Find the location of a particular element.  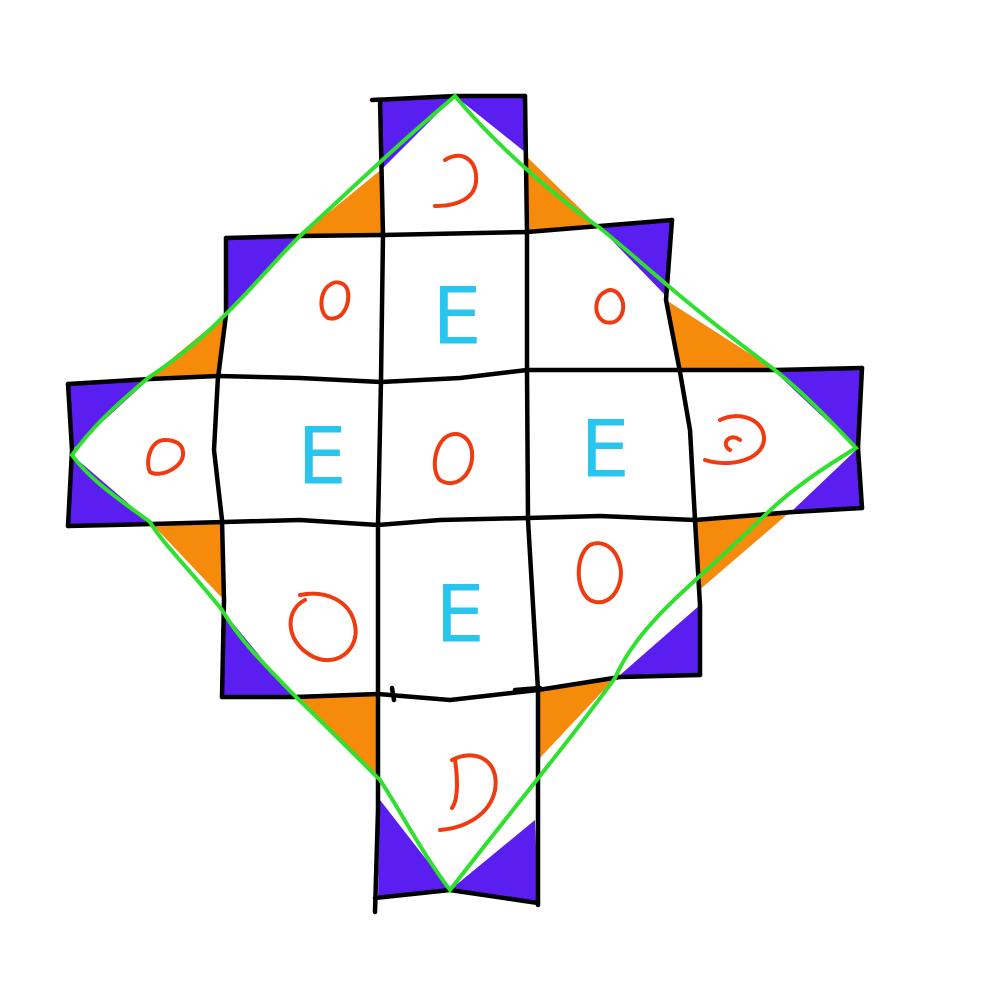

letter-marks: E E E E is located at coordinates (463, 466).